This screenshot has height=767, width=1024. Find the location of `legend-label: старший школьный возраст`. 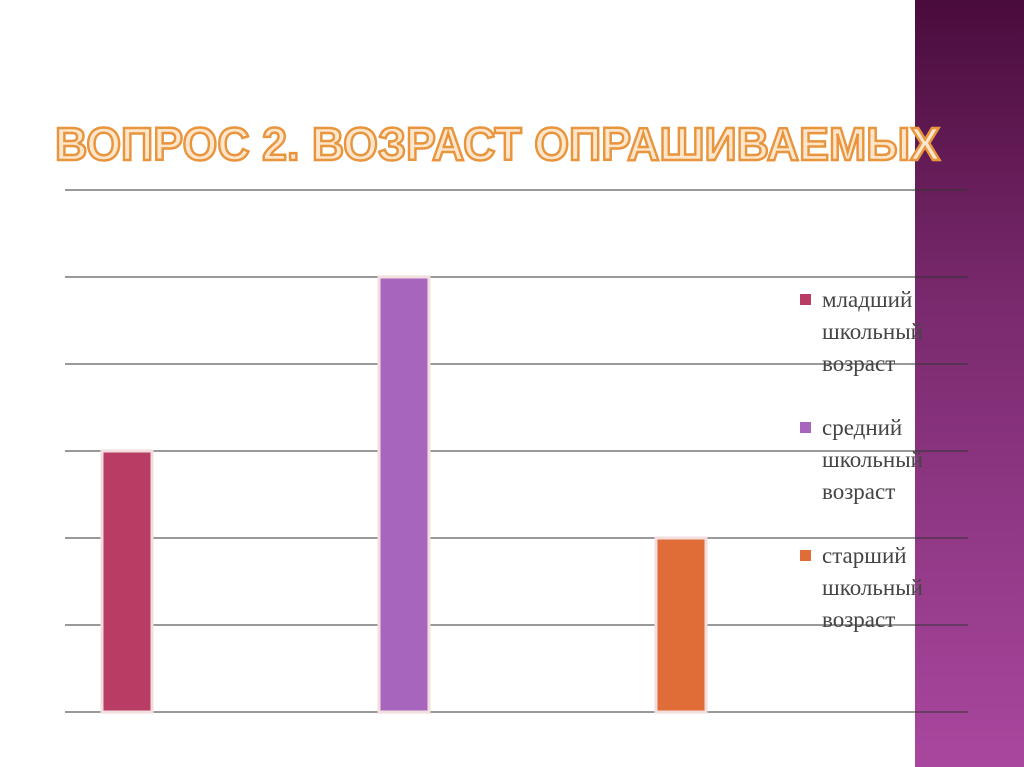

legend-label: старший школьный возраст is located at coordinates (872, 587).